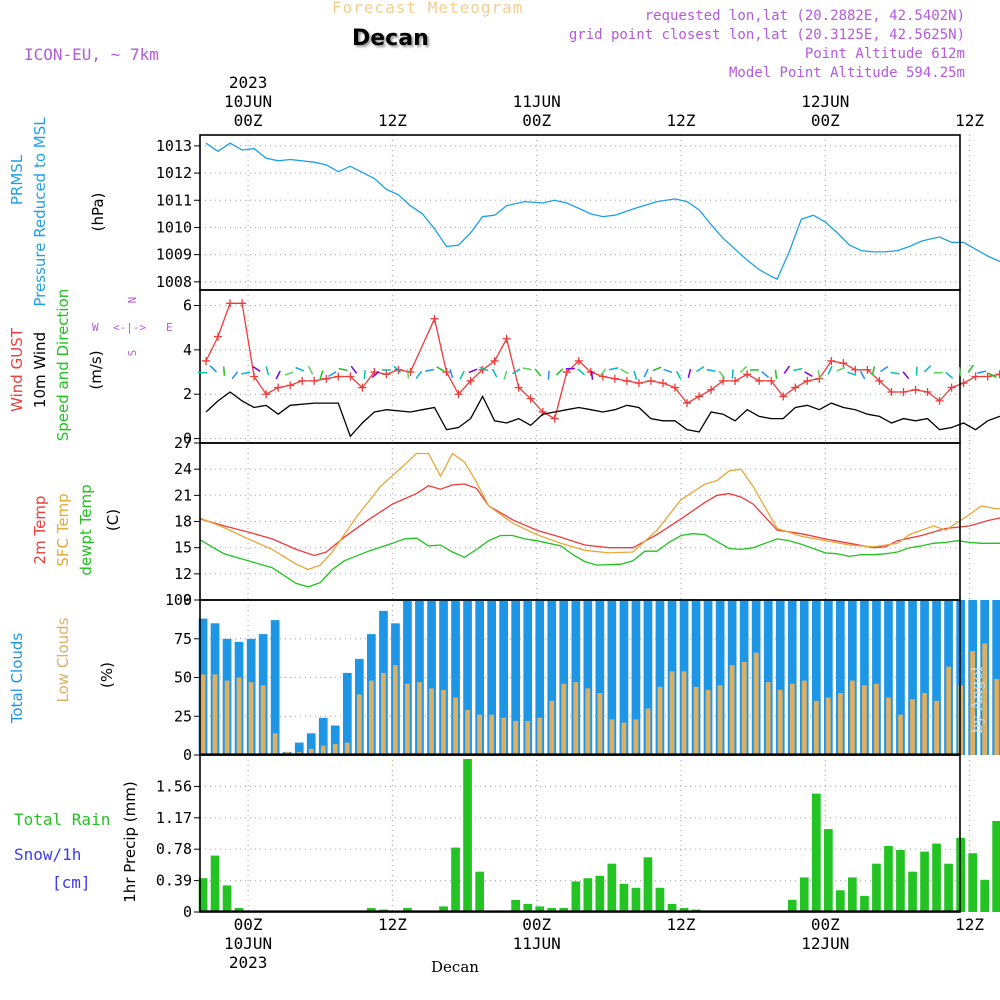  What do you see at coordinates (113, 520) in the screenshot?
I see `temp-unit-label: (C)` at bounding box center [113, 520].